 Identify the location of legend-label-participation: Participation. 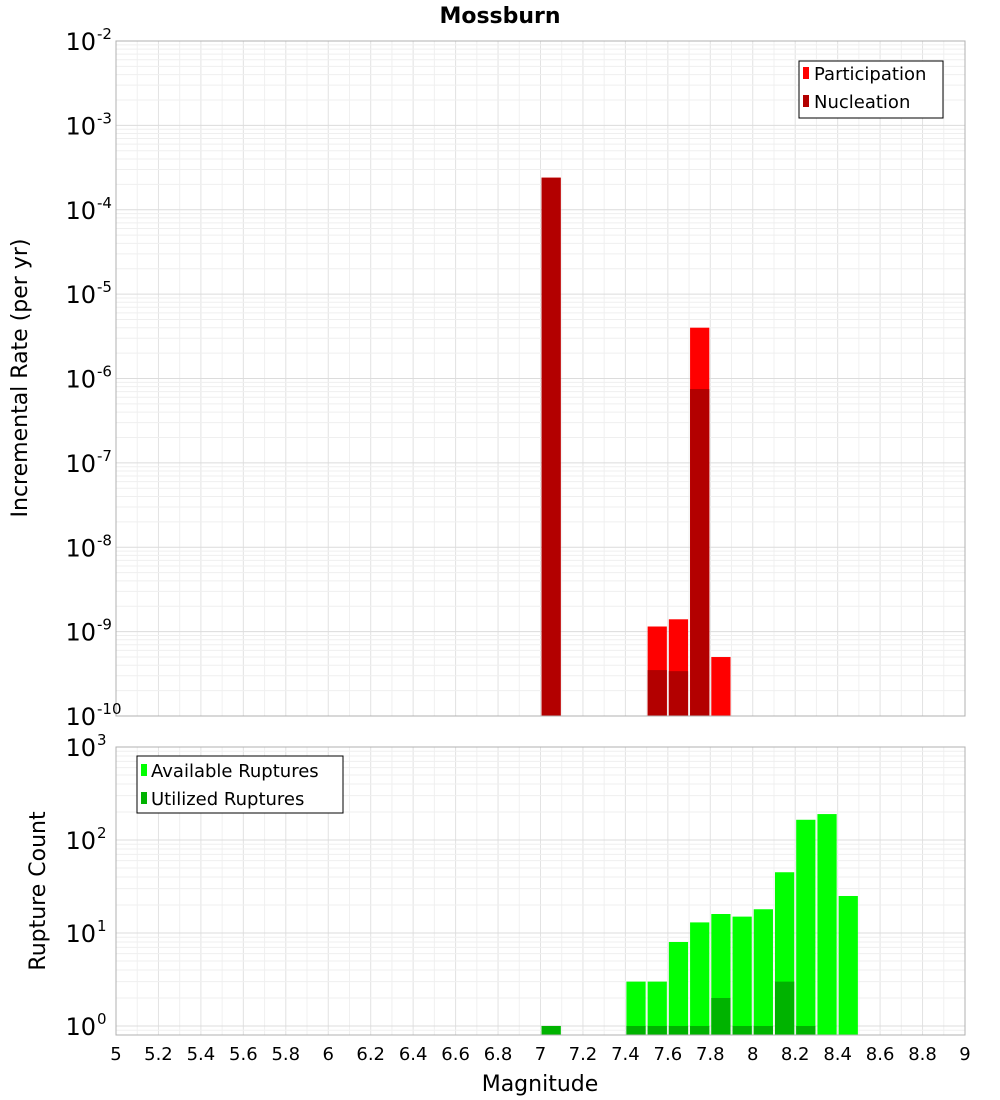
(870, 74).